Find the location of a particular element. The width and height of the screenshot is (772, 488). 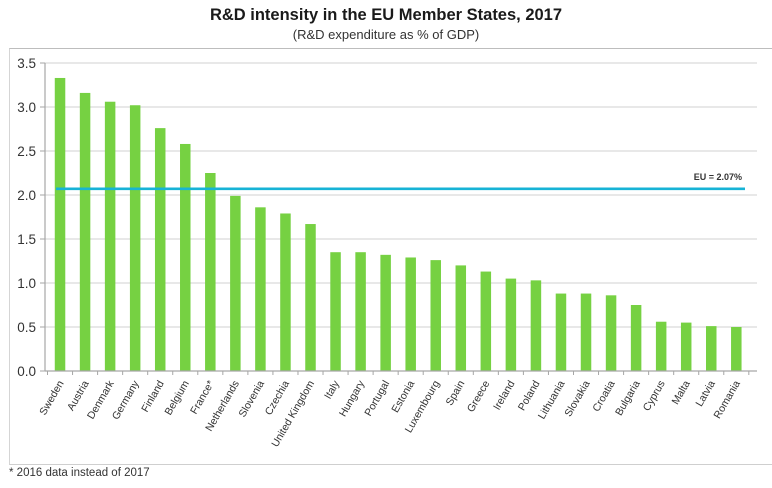

y-tick-label: 1.5 is located at coordinates (26, 239).